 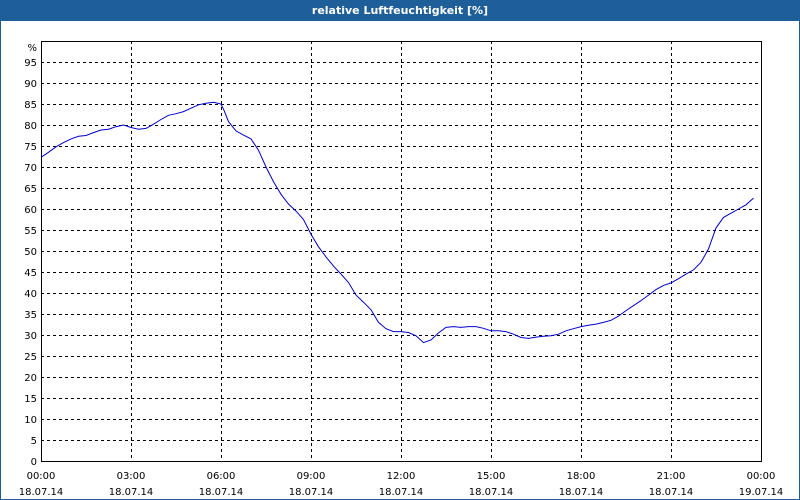 I want to click on y-axis-label: %, so click(x=32, y=48).